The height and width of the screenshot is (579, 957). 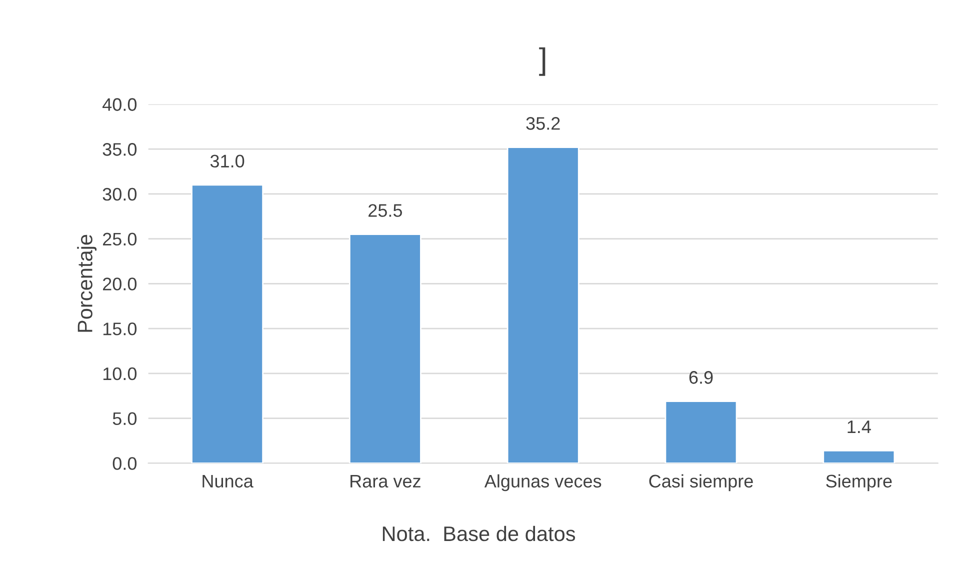 What do you see at coordinates (227, 161) in the screenshot?
I see `data-label: 31.0` at bounding box center [227, 161].